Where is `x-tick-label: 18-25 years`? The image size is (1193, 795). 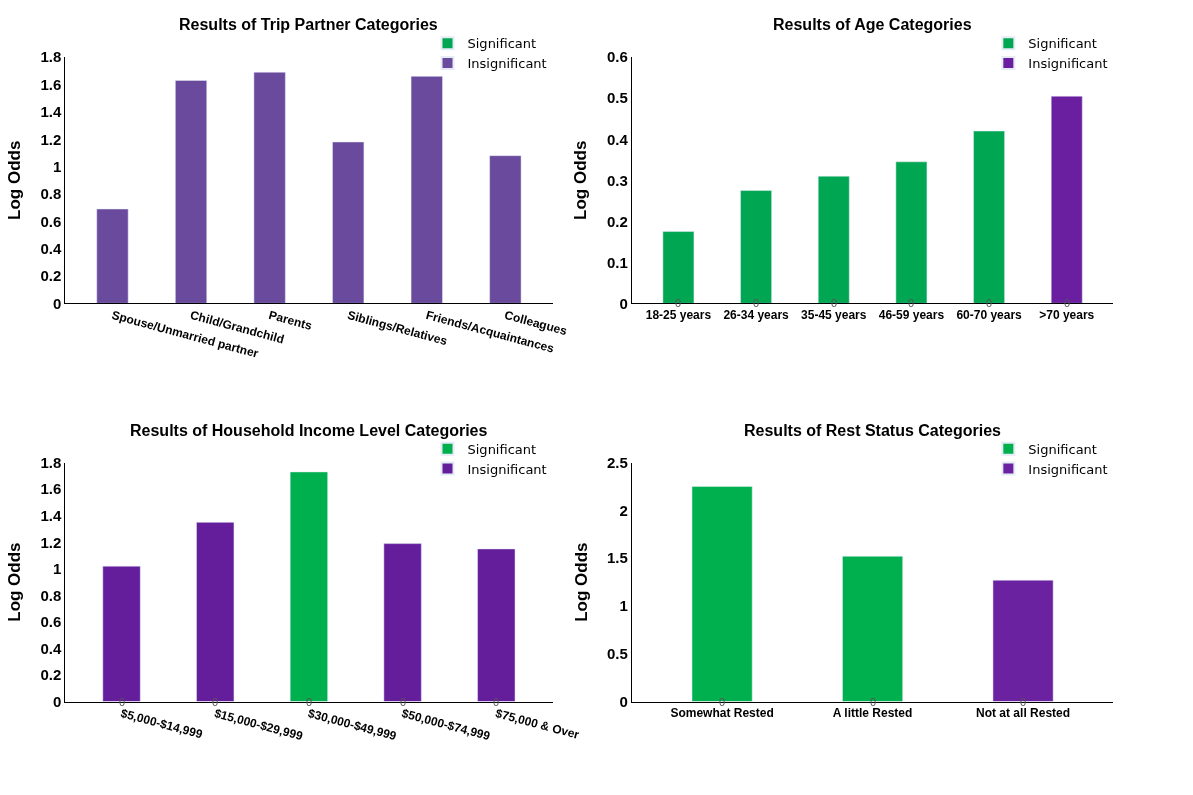
x-tick-label: 18-25 years is located at coordinates (678, 314).